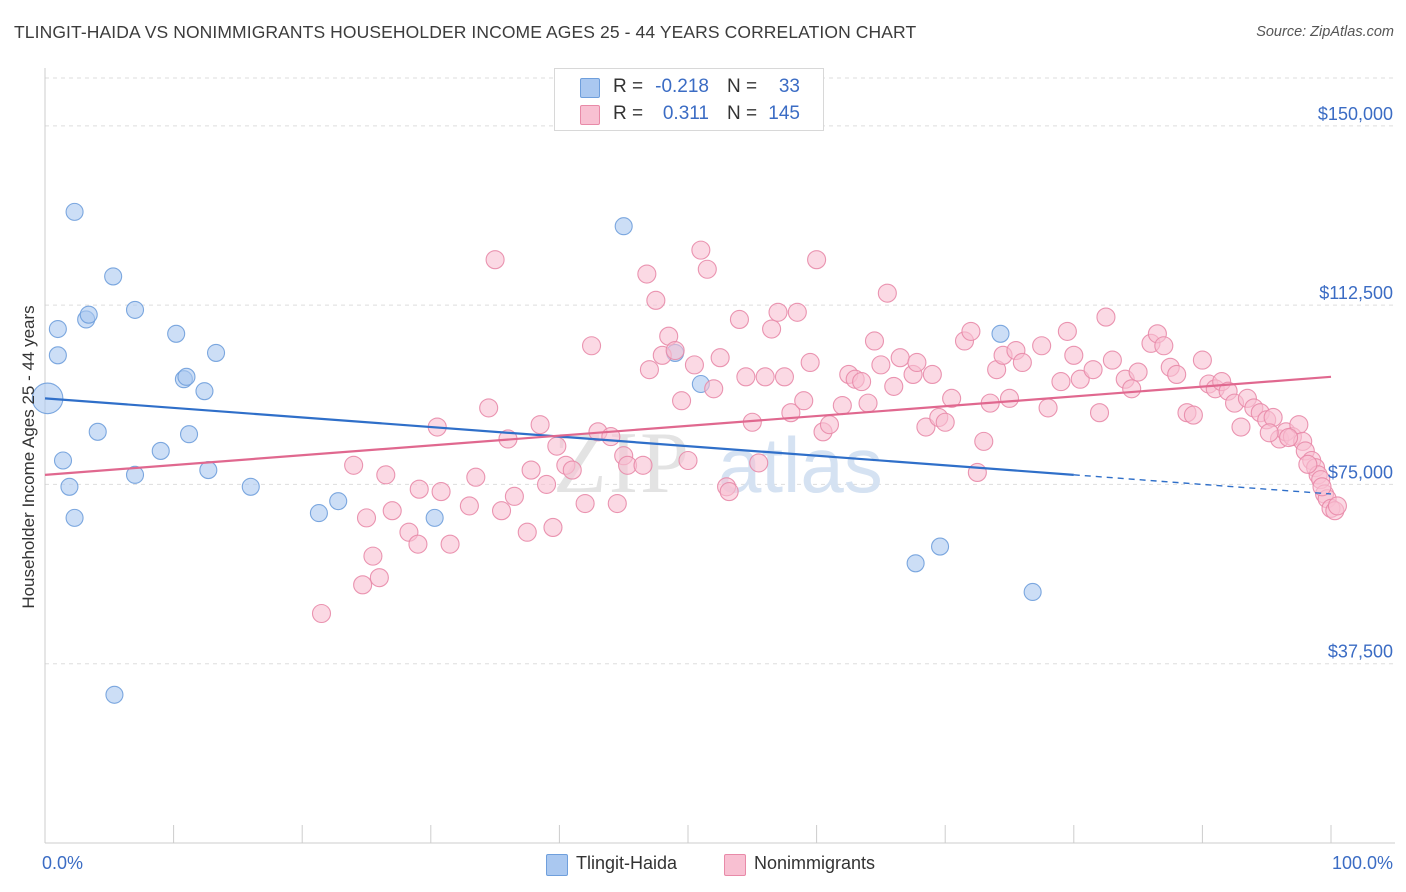  I want to click on r-label: R =, so click(628, 86).